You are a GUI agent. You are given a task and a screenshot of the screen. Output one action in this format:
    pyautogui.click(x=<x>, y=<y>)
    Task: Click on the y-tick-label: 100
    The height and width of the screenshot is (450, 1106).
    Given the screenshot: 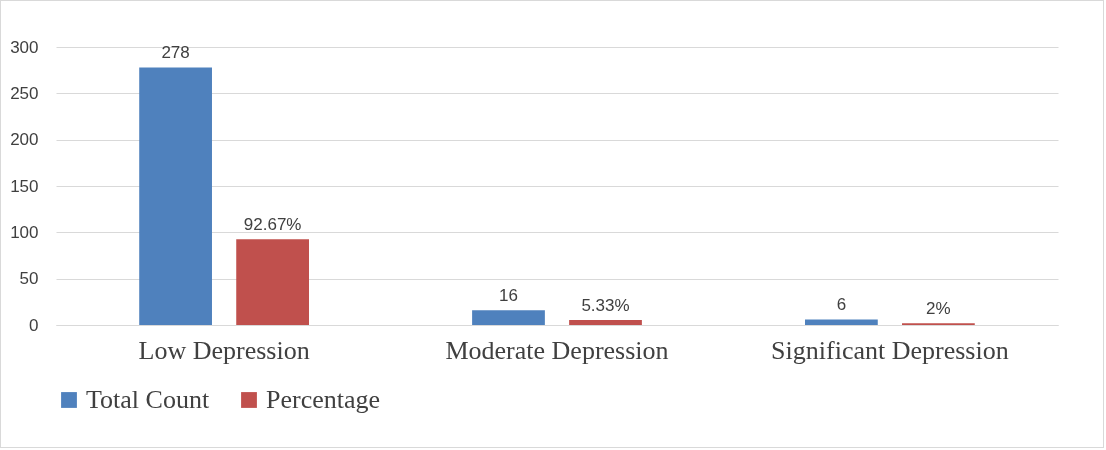 What is the action you would take?
    pyautogui.click(x=24, y=232)
    